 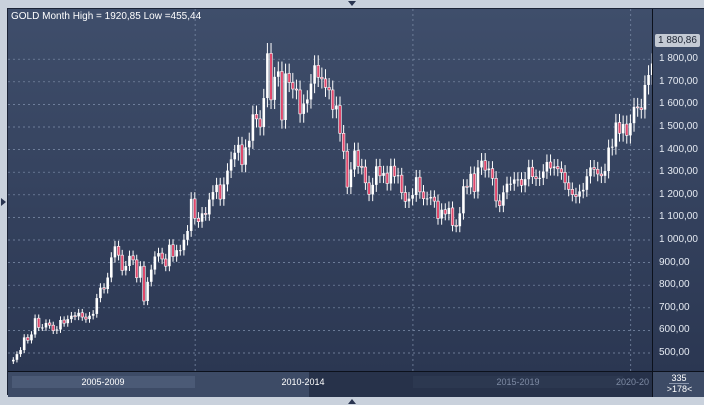 What do you see at coordinates (674, 285) in the screenshot?
I see `y-tick-label: 800,00` at bounding box center [674, 285].